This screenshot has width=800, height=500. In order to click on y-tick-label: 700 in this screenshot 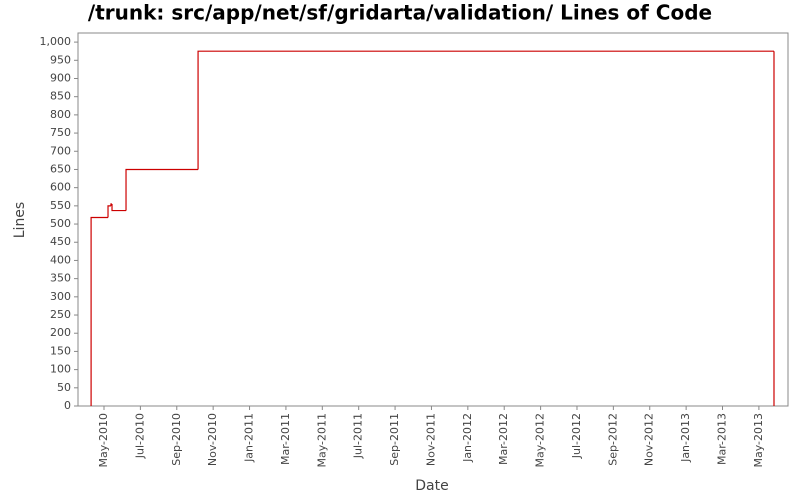, I will do `click(60, 150)`.